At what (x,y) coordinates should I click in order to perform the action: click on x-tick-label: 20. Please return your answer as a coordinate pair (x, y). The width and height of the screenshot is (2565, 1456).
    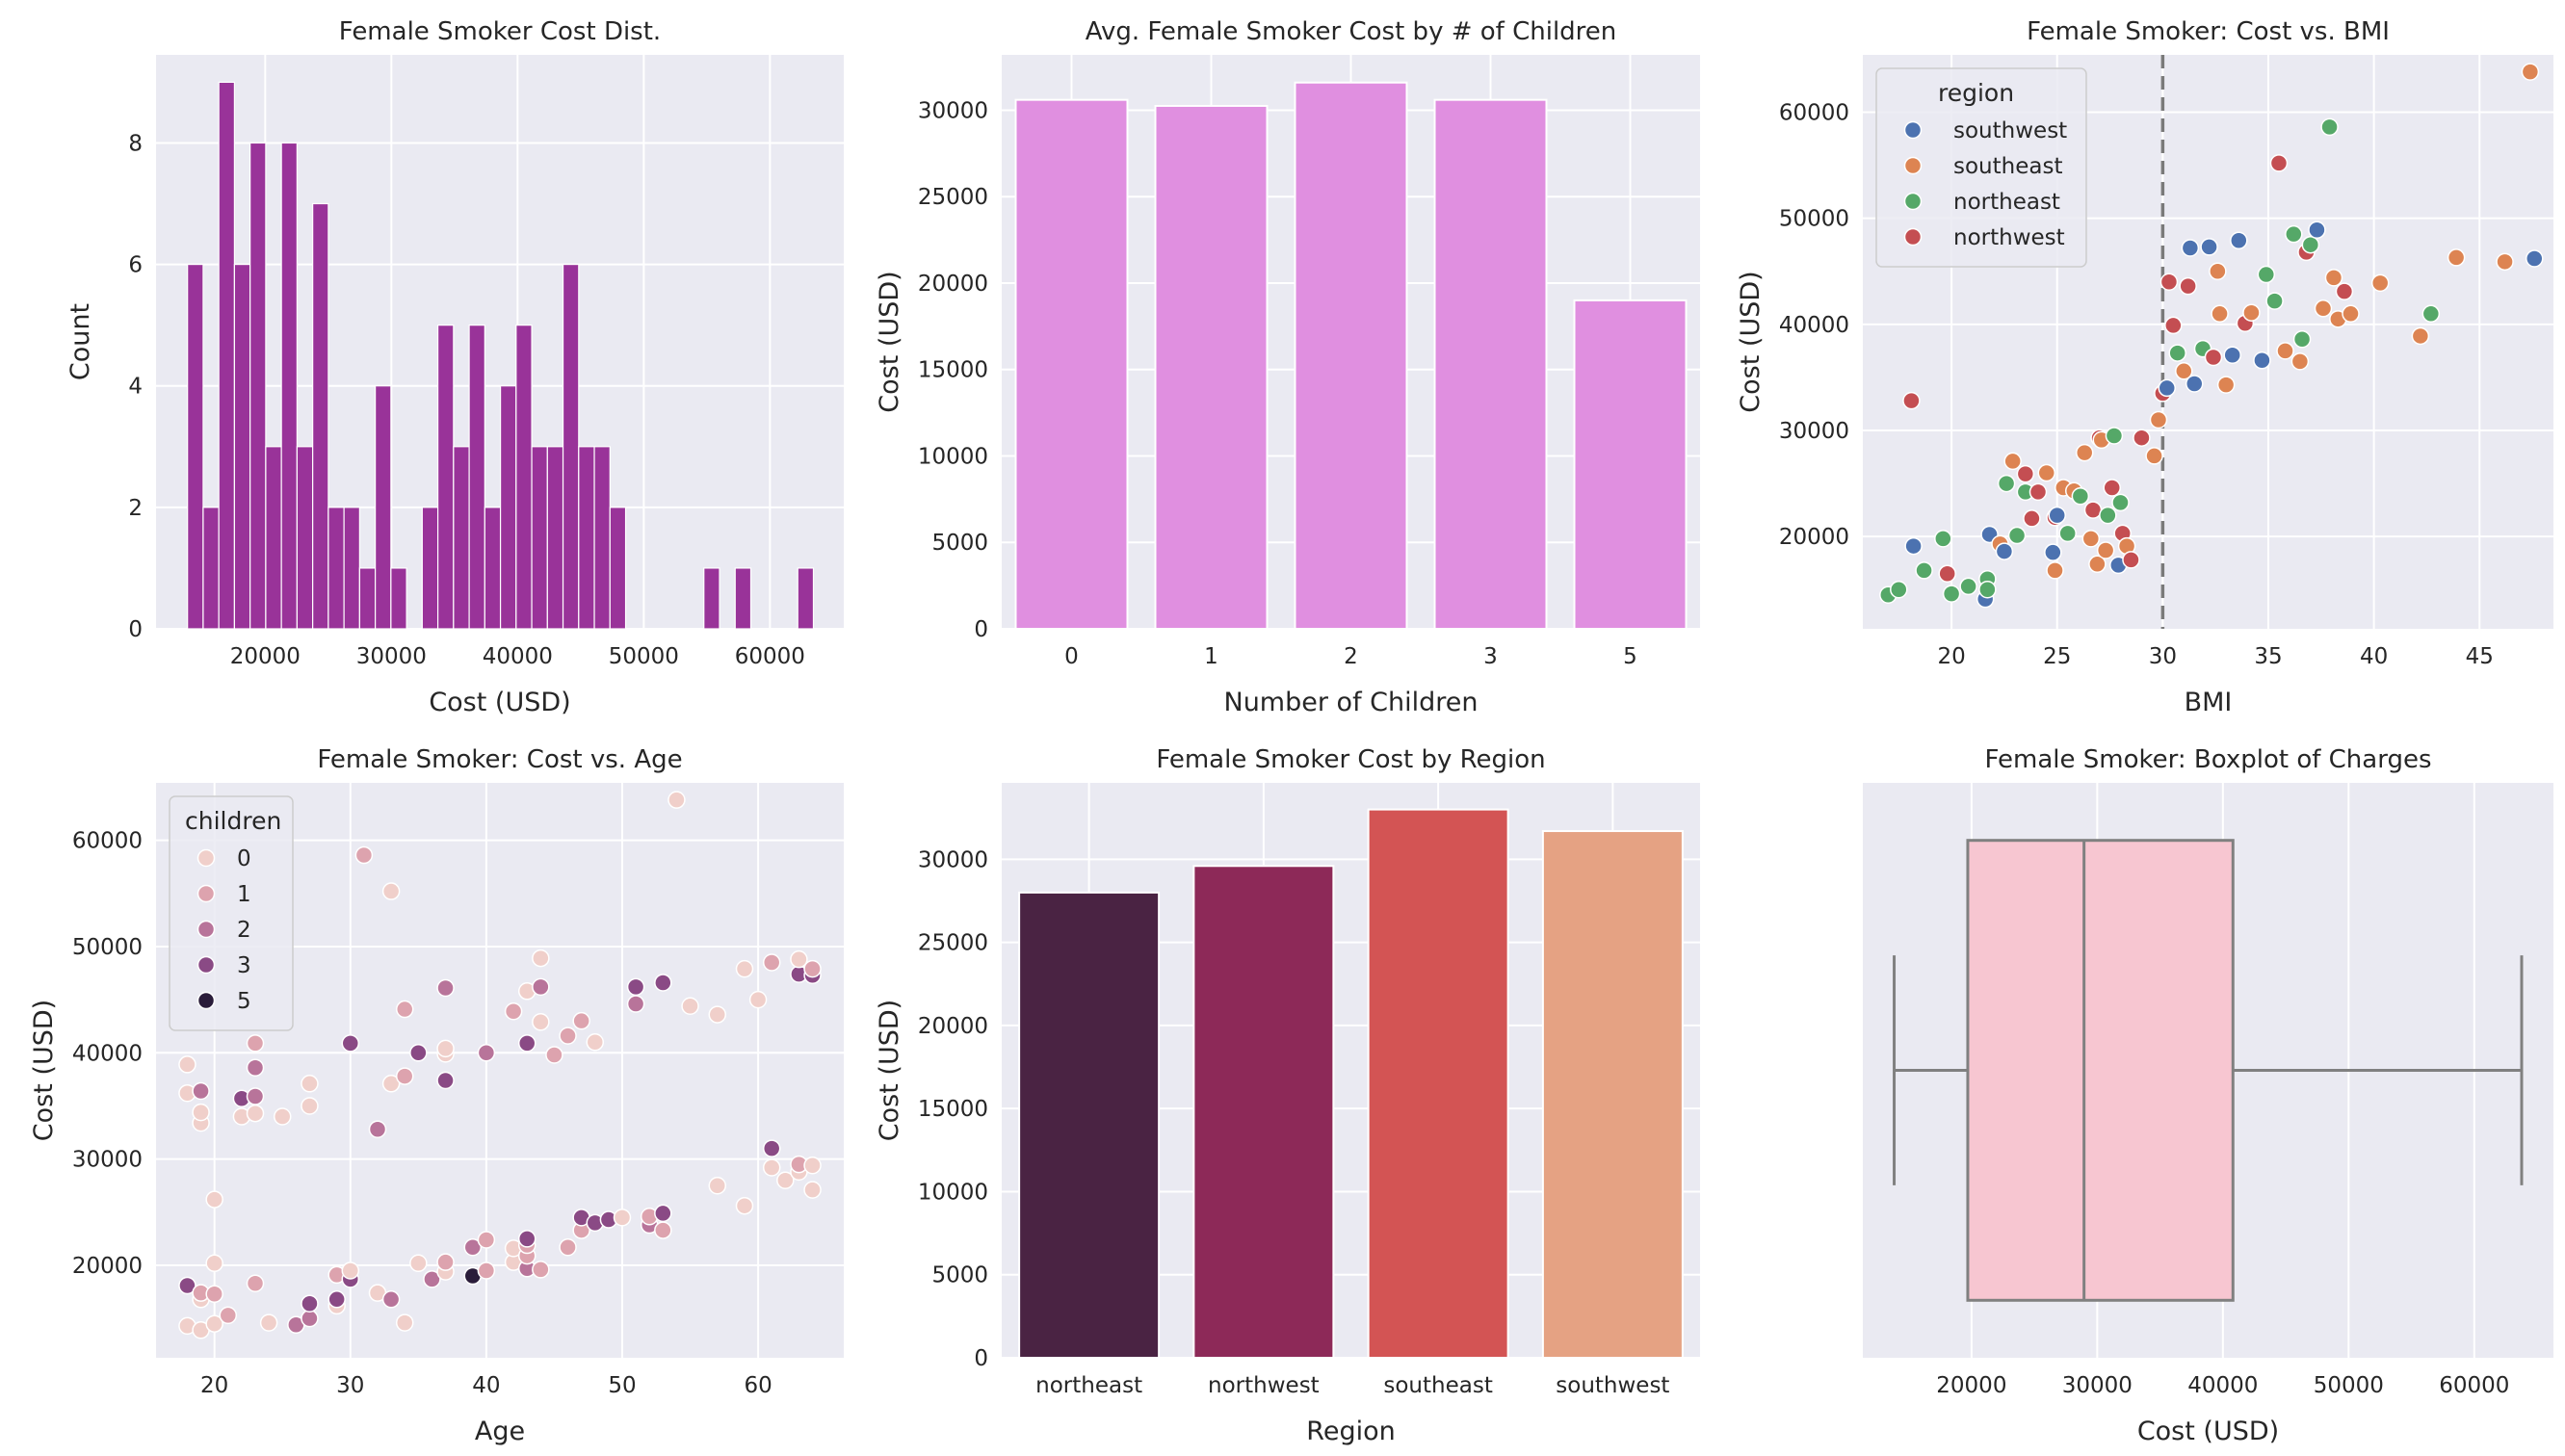
    Looking at the image, I should click on (1951, 656).